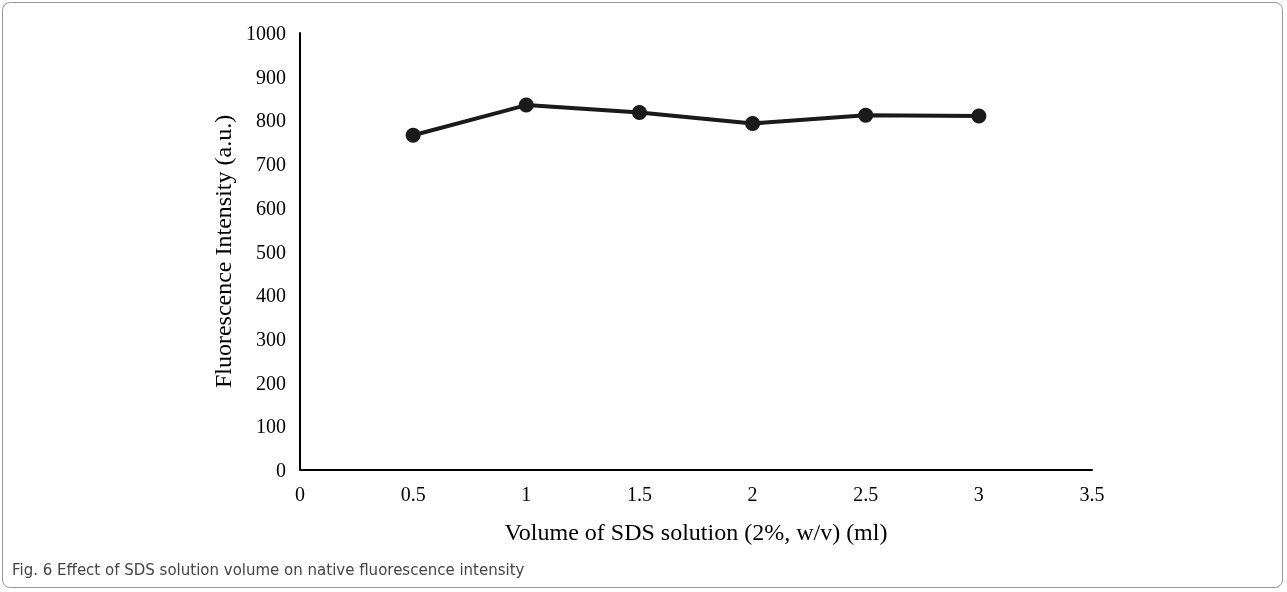  Describe the element at coordinates (866, 494) in the screenshot. I see `x-tick-label: 2.5` at that location.